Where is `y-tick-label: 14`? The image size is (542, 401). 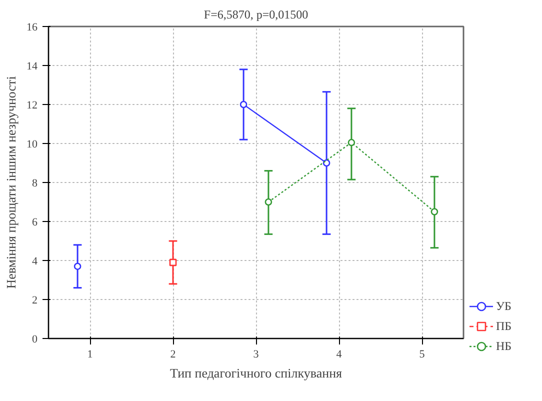
y-tick-label: 14 is located at coordinates (32, 66).